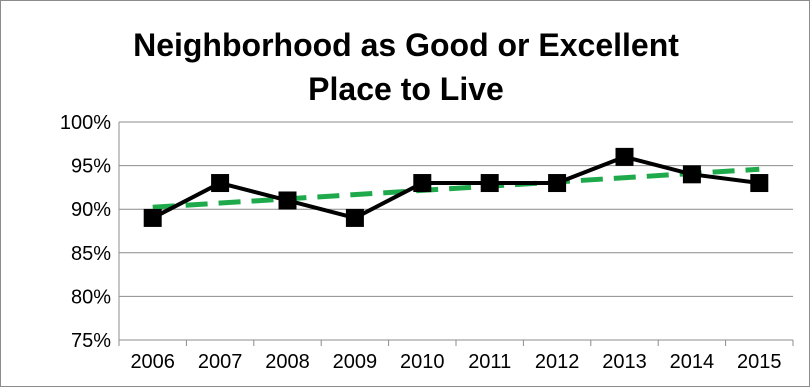 This screenshot has width=810, height=387. I want to click on y-tick-label: 90%, so click(91, 210).